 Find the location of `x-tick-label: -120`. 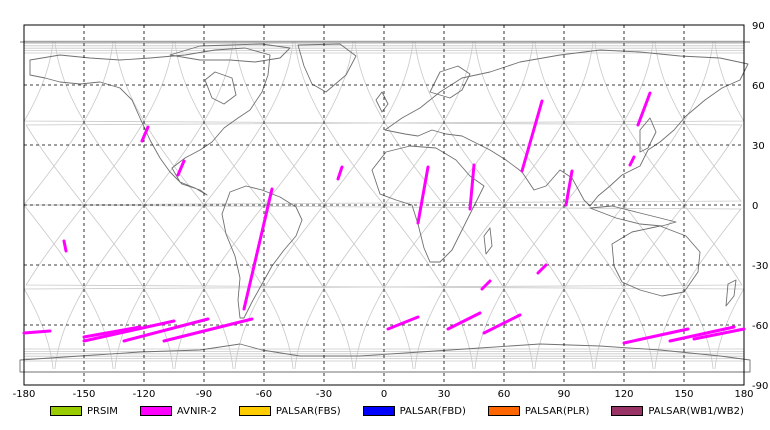

x-tick-label: -120 is located at coordinates (144, 394).